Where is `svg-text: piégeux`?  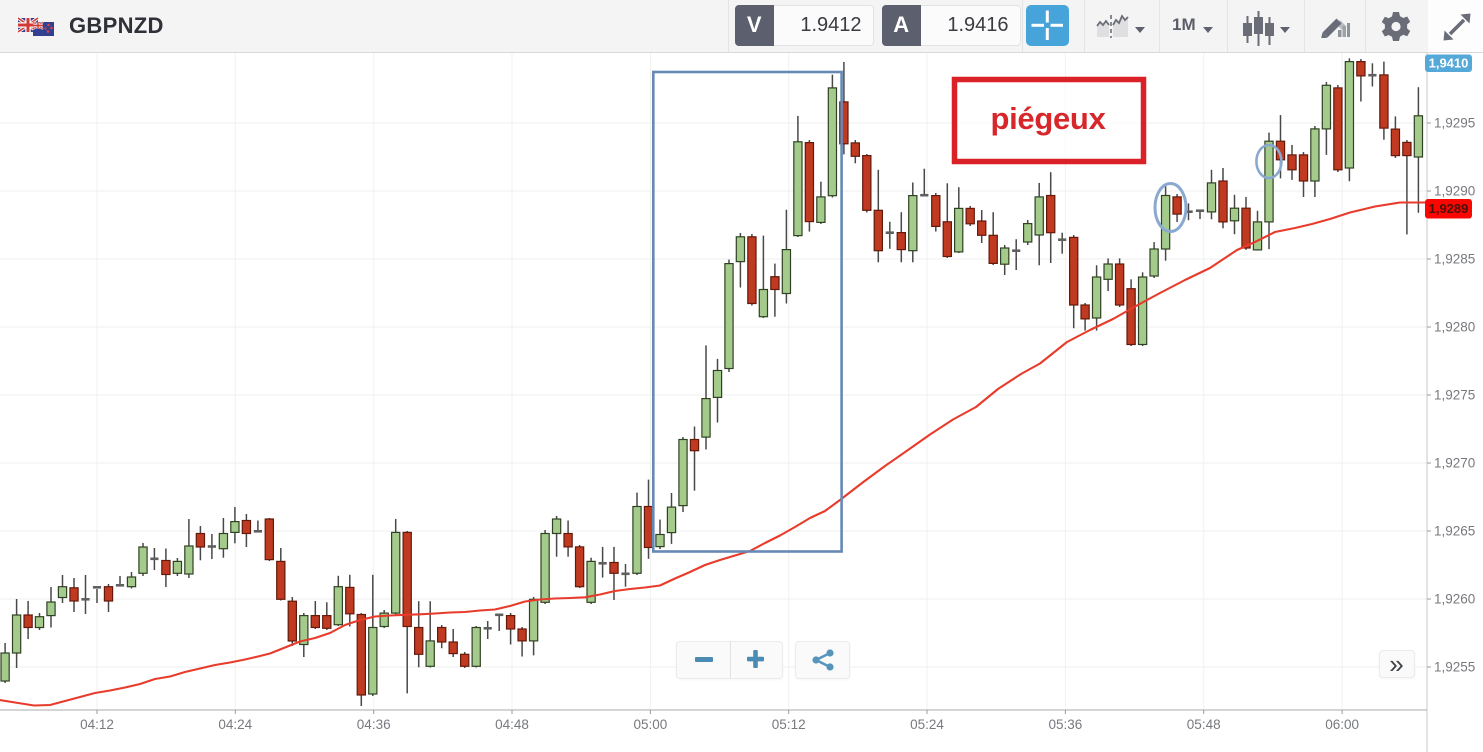
svg-text: piégeux is located at coordinates (1048, 118).